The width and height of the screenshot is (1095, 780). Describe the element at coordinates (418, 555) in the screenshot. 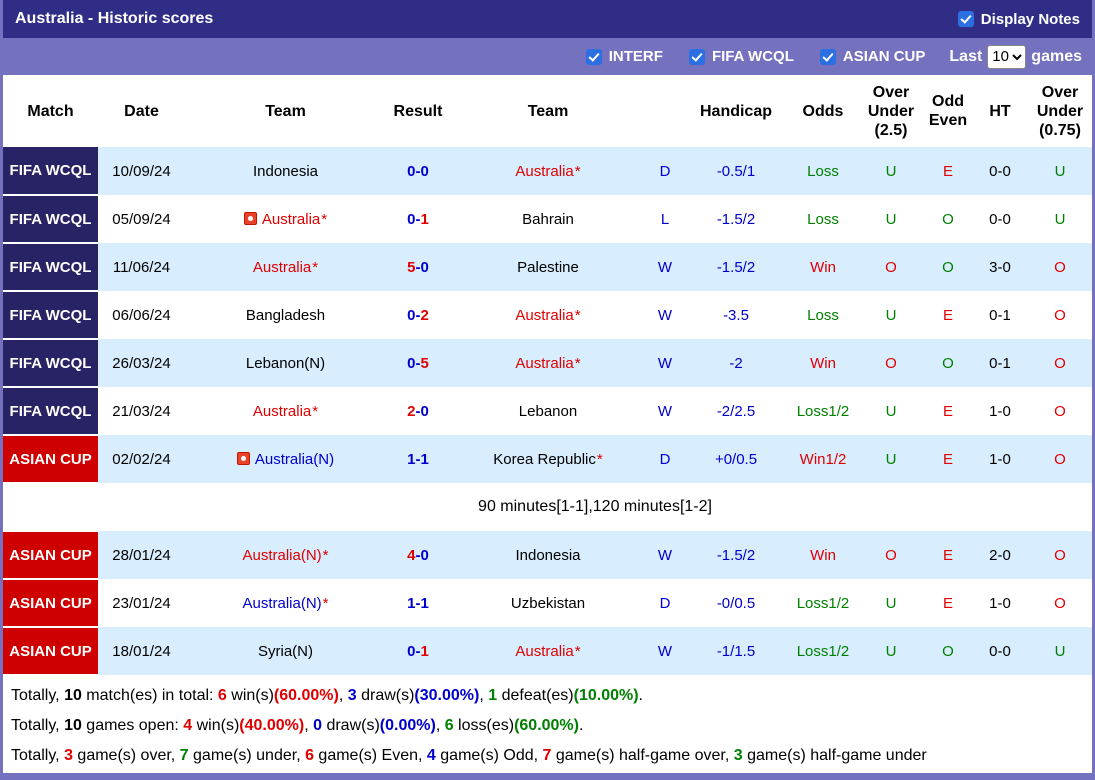

I see `score-cell: 4-0` at that location.